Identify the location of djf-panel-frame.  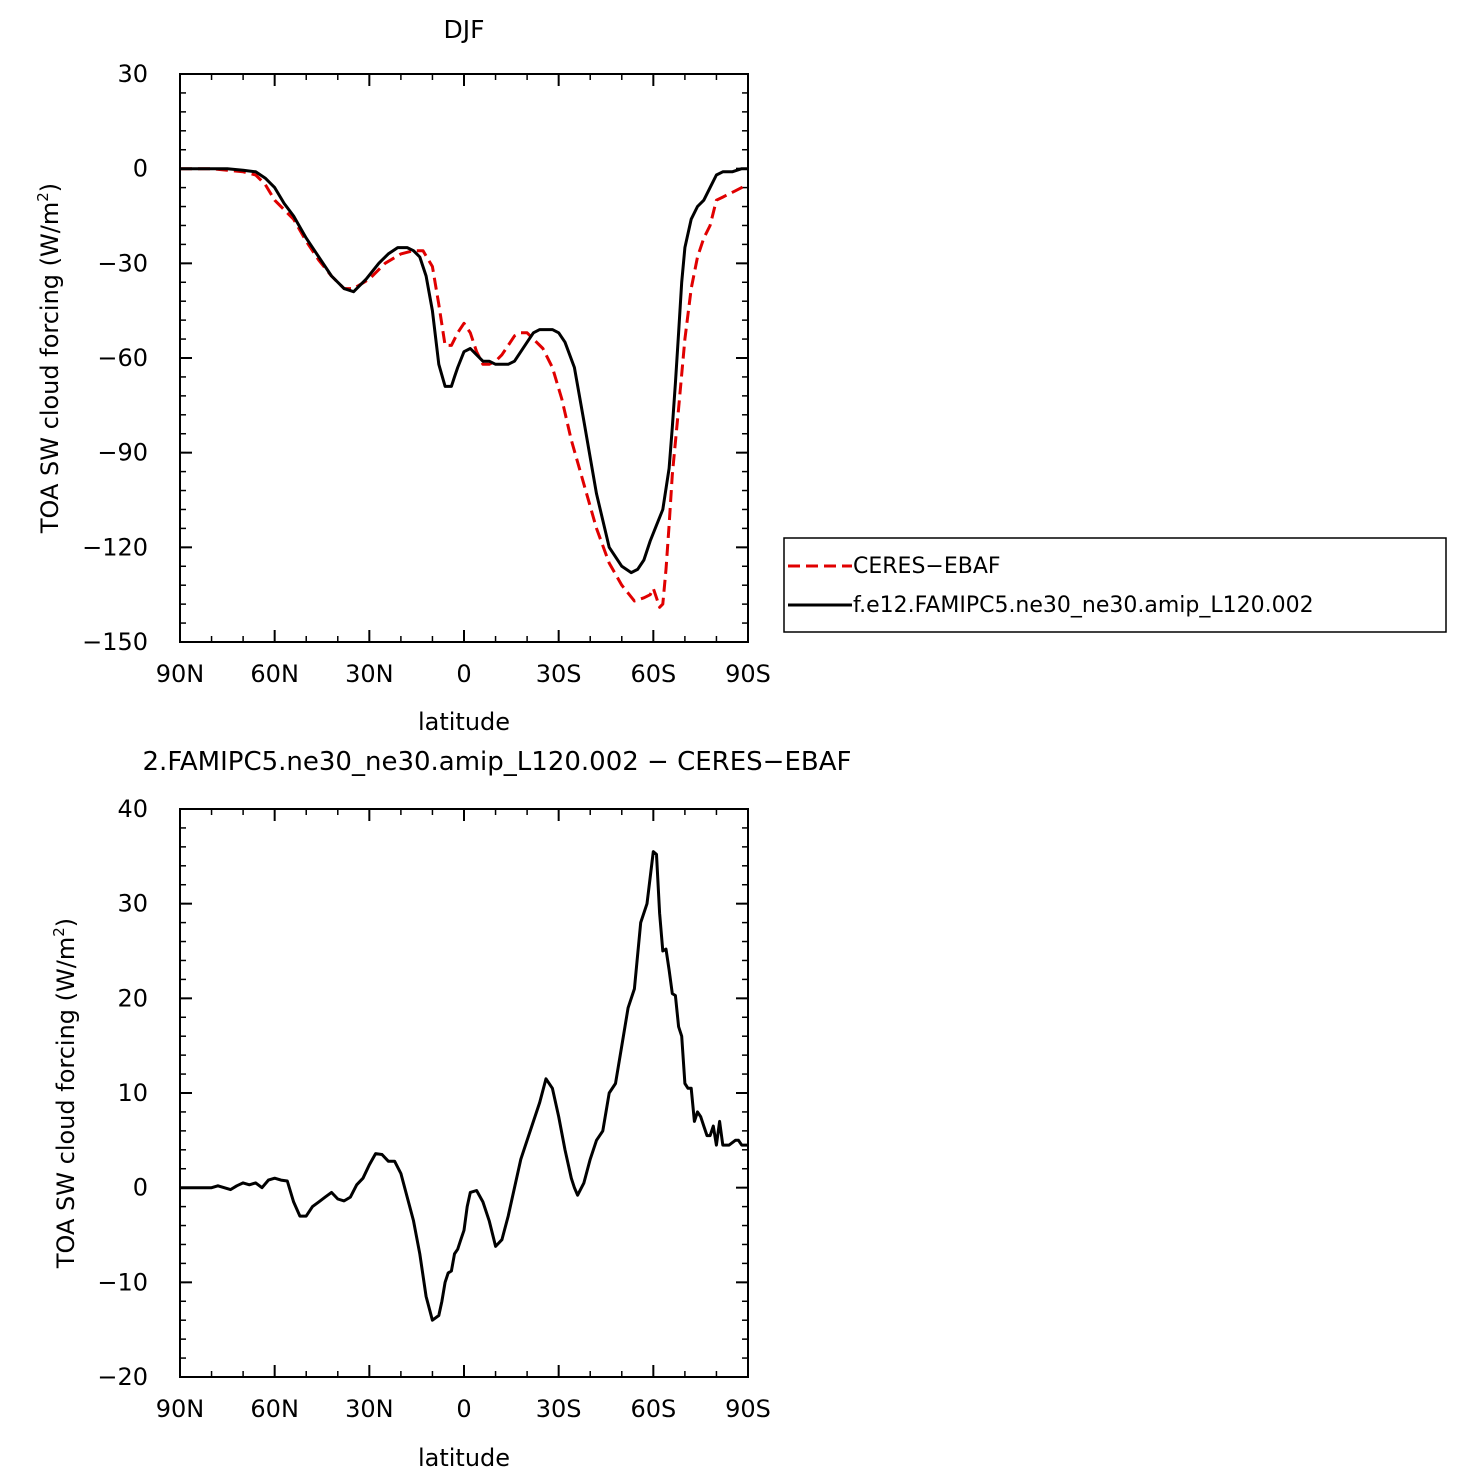
(464, 358).